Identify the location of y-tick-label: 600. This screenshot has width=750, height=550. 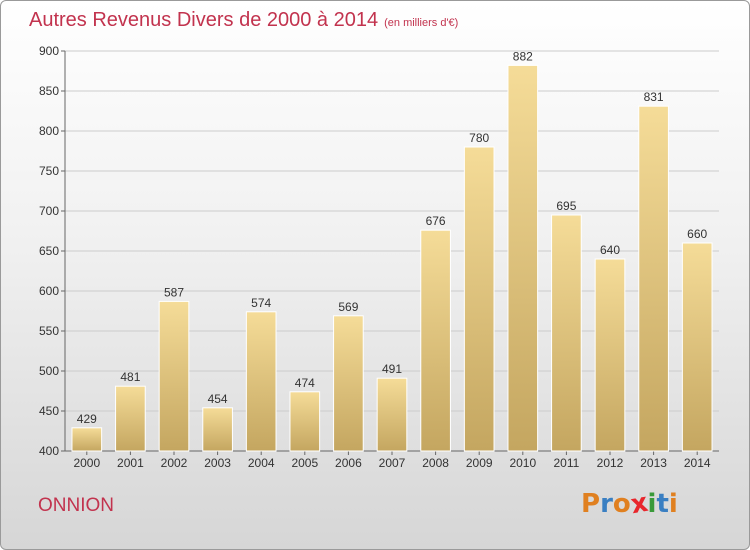
(49, 291).